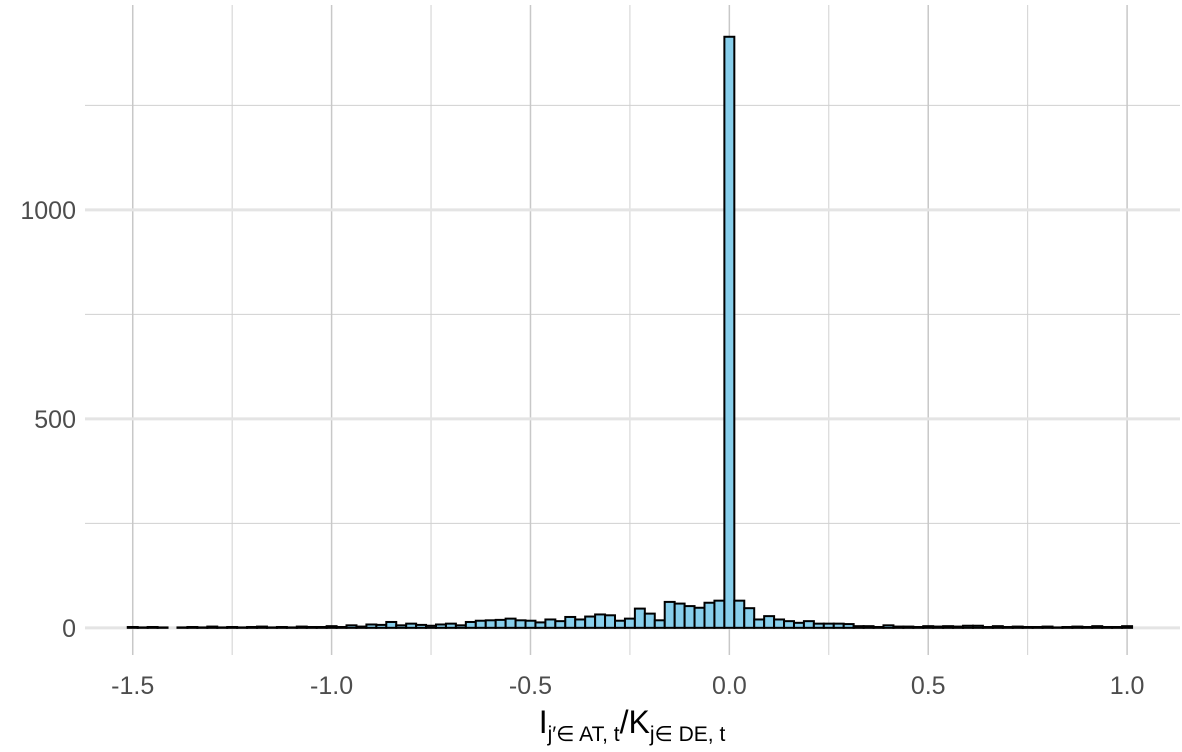 This screenshot has height=752, width=1182. Describe the element at coordinates (331, 686) in the screenshot. I see `x-tick-label: -1.0` at that location.